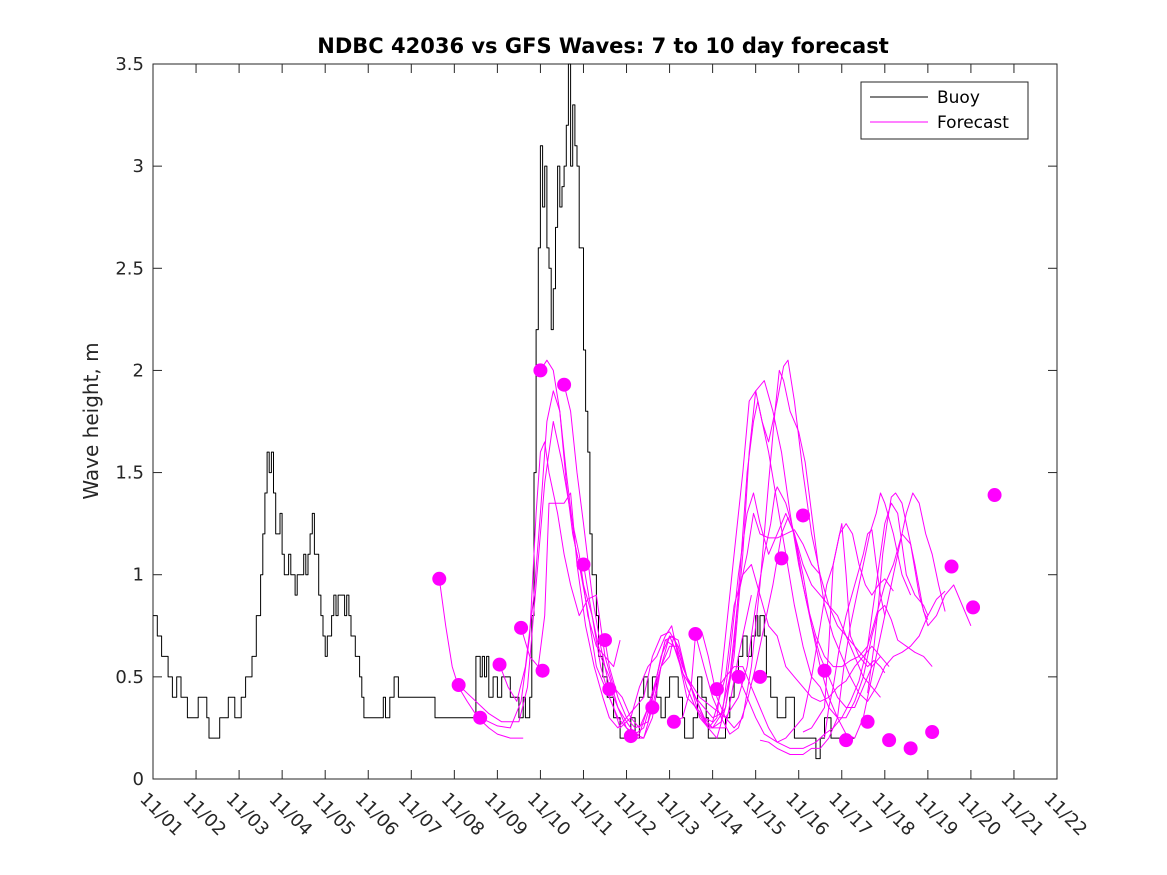 The width and height of the screenshot is (1167, 875). I want to click on y-tick-label: 0, so click(138, 779).